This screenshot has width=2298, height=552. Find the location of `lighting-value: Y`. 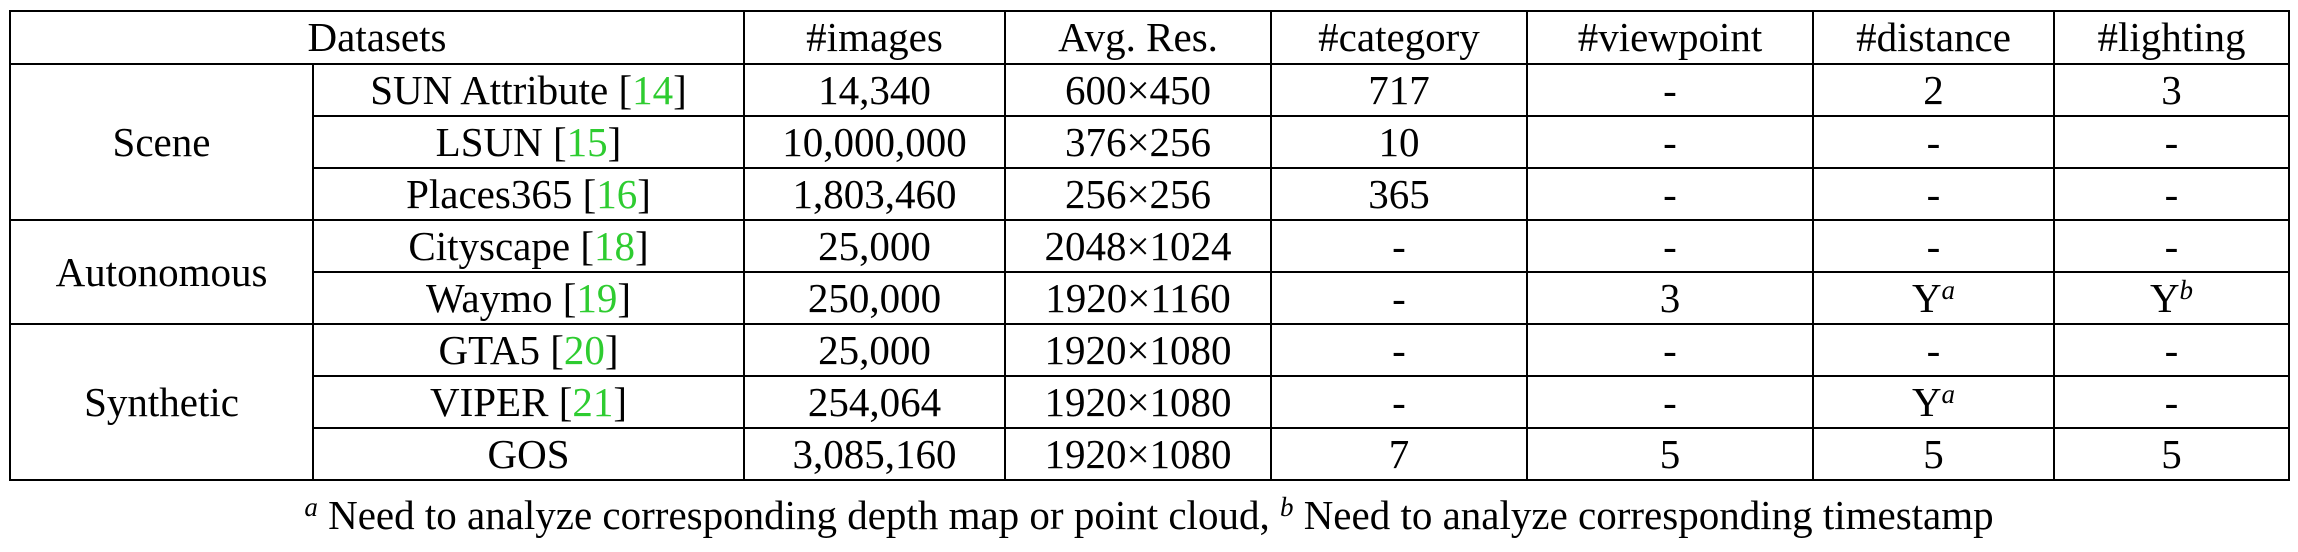

lighting-value: Y is located at coordinates (2164, 297).